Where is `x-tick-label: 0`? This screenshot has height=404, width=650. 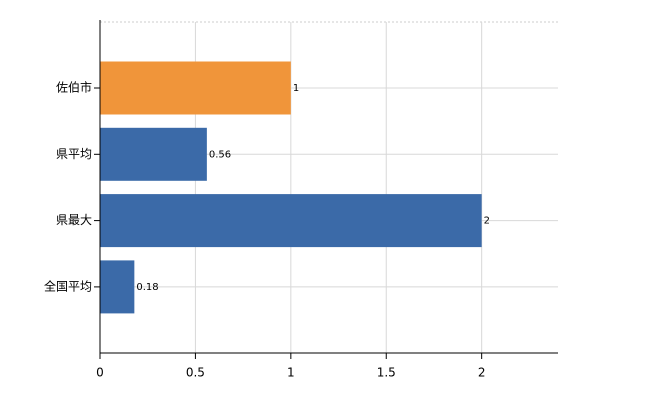 x-tick-label: 0 is located at coordinates (100, 373).